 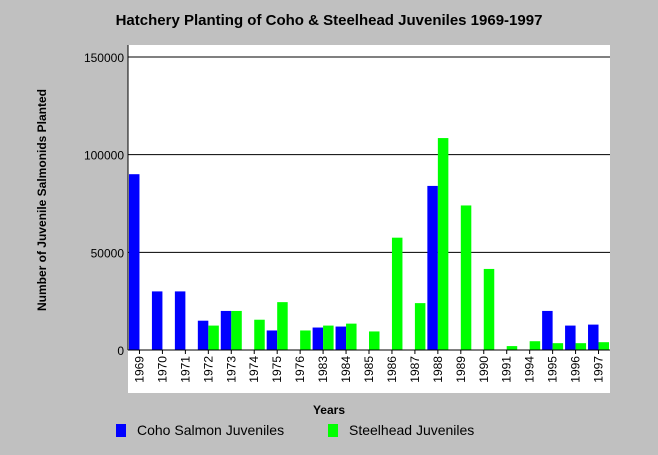 I want to click on bar-coho-1969, so click(x=134, y=262).